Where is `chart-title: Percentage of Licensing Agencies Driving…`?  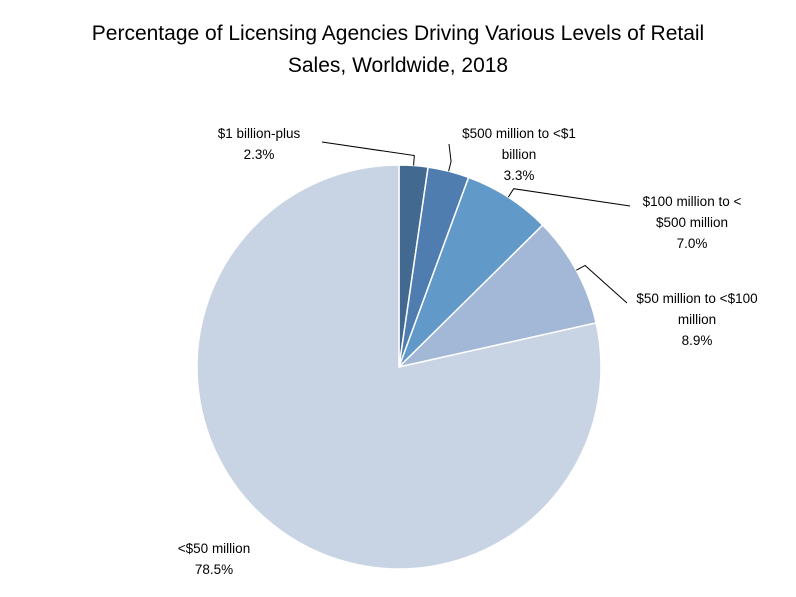
chart-title: Percentage of Licensing Agencies Driving… is located at coordinates (398, 50).